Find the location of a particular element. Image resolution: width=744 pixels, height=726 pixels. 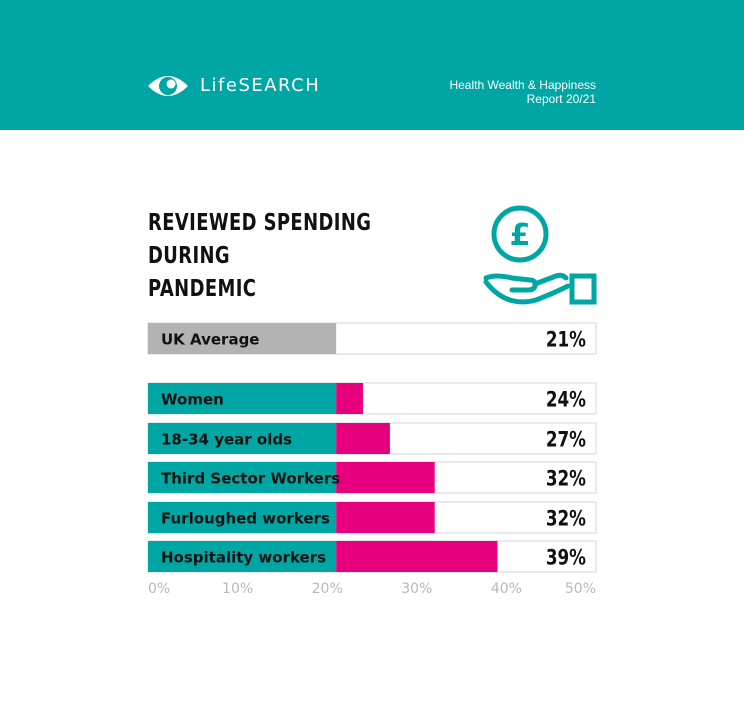

x-tick-label: 20% is located at coordinates (327, 589).